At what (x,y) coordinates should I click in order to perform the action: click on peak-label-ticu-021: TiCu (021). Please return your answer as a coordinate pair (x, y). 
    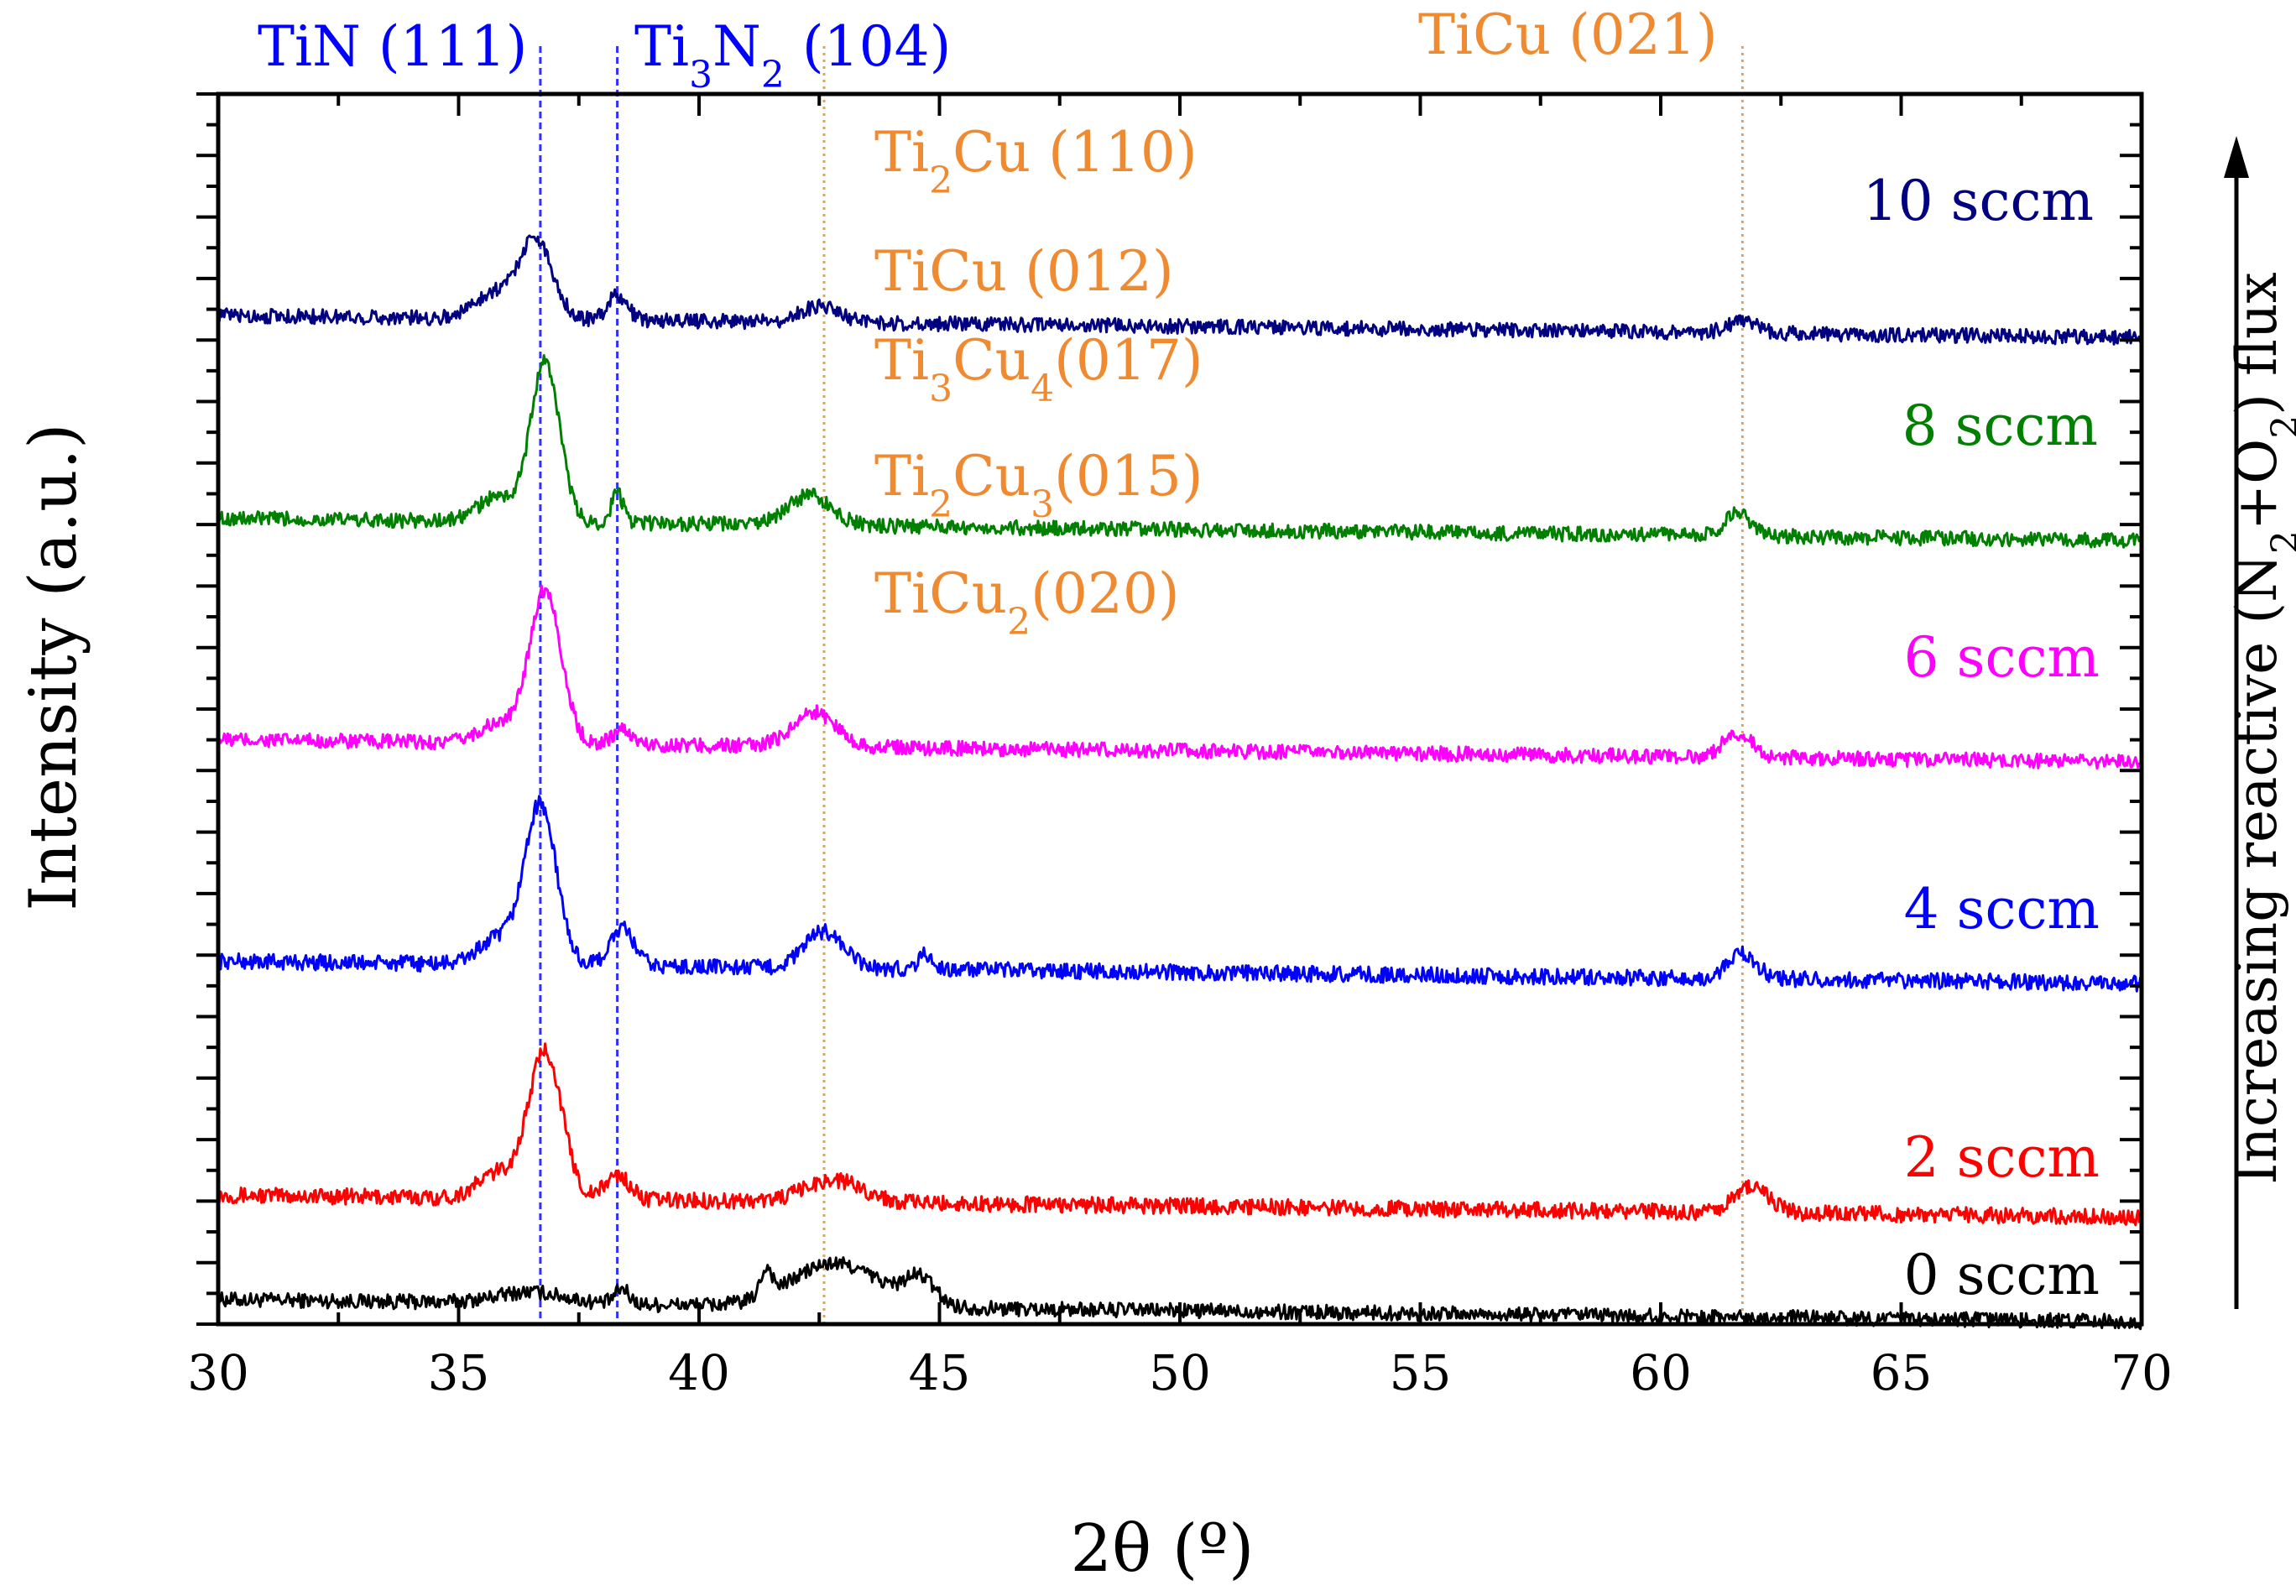
    Looking at the image, I should click on (1568, 35).